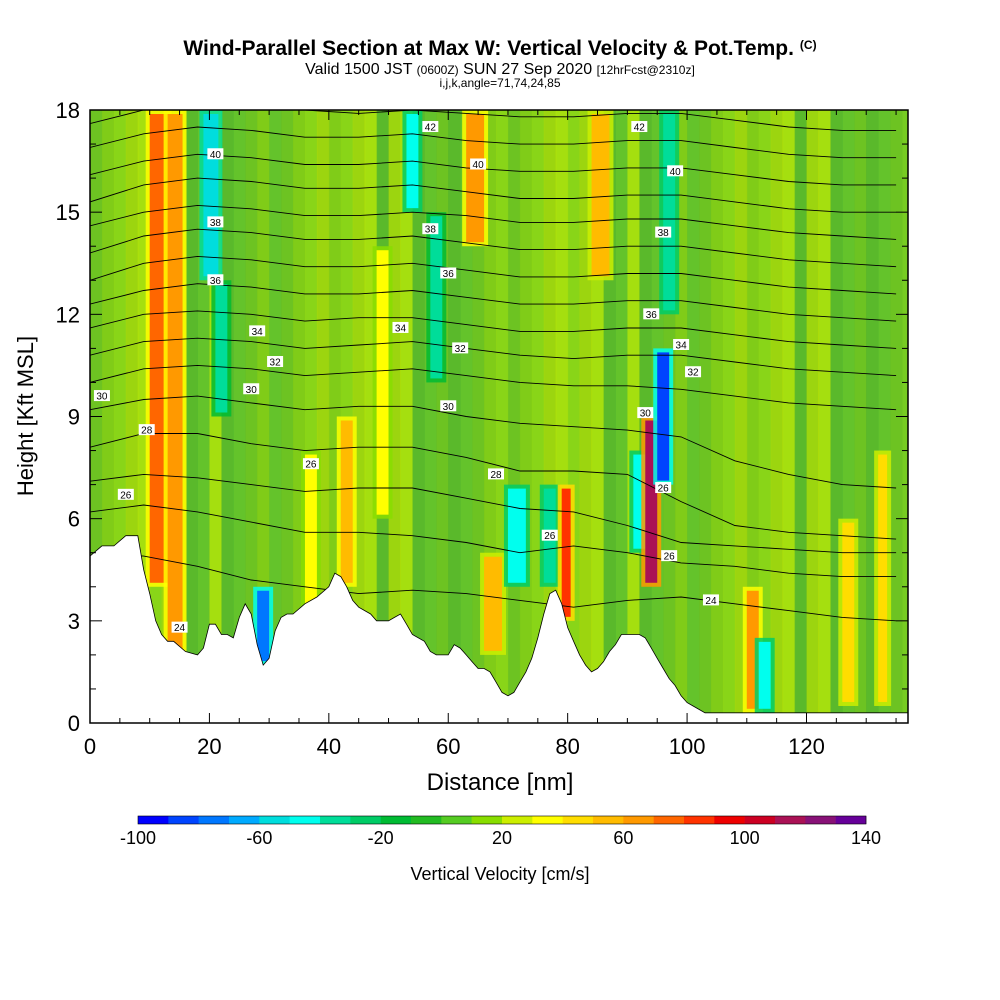 This screenshot has height=1000, width=1000. I want to click on contour-label-text: 40, so click(216, 155).